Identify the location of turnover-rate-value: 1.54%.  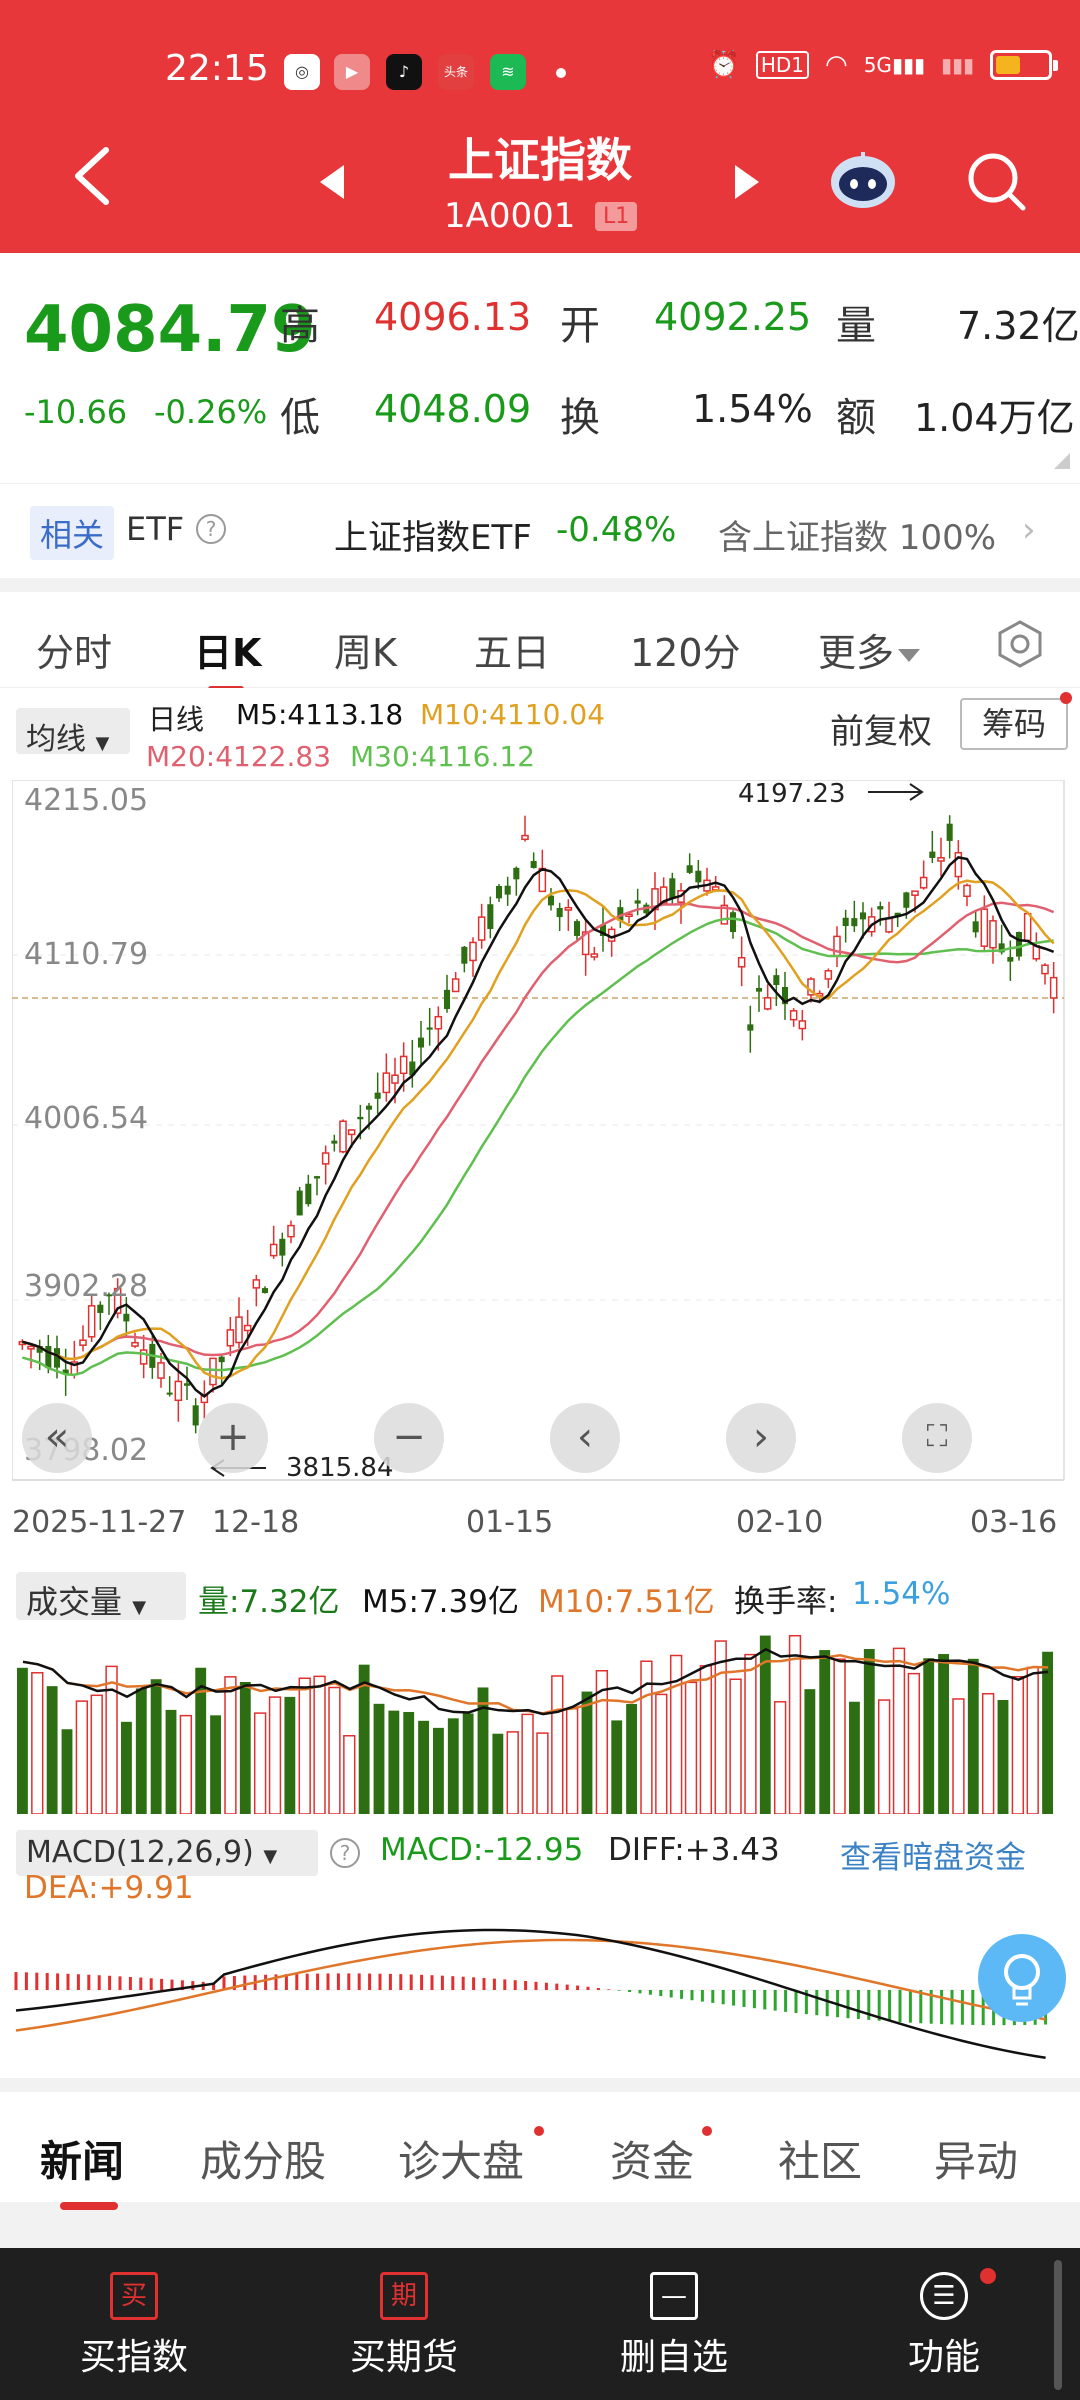
(901, 1594).